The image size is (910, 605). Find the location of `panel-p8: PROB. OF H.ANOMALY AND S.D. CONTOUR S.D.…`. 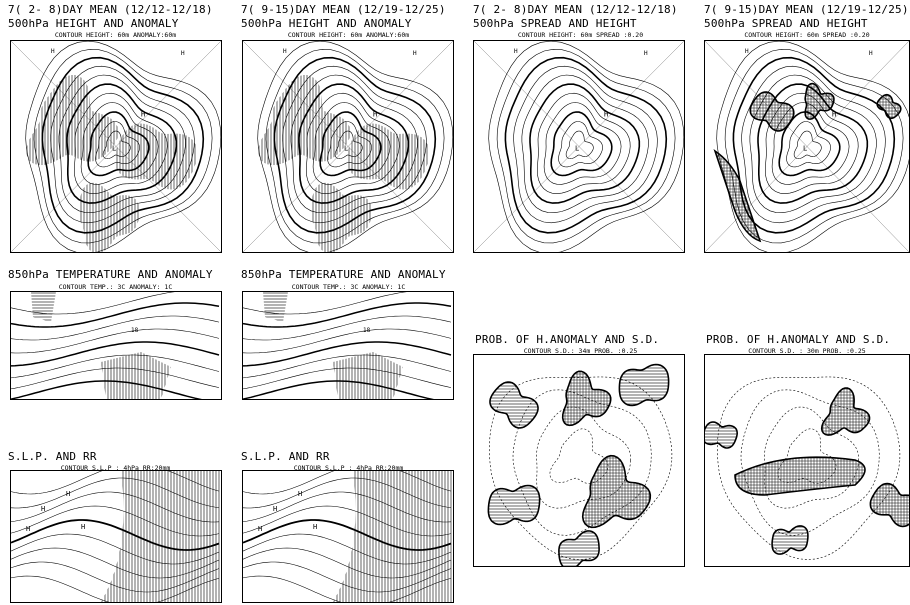

panel-p8: PROB. OF H.ANOMALY AND S.D. CONTOUR S.D.… is located at coordinates (807, 450).